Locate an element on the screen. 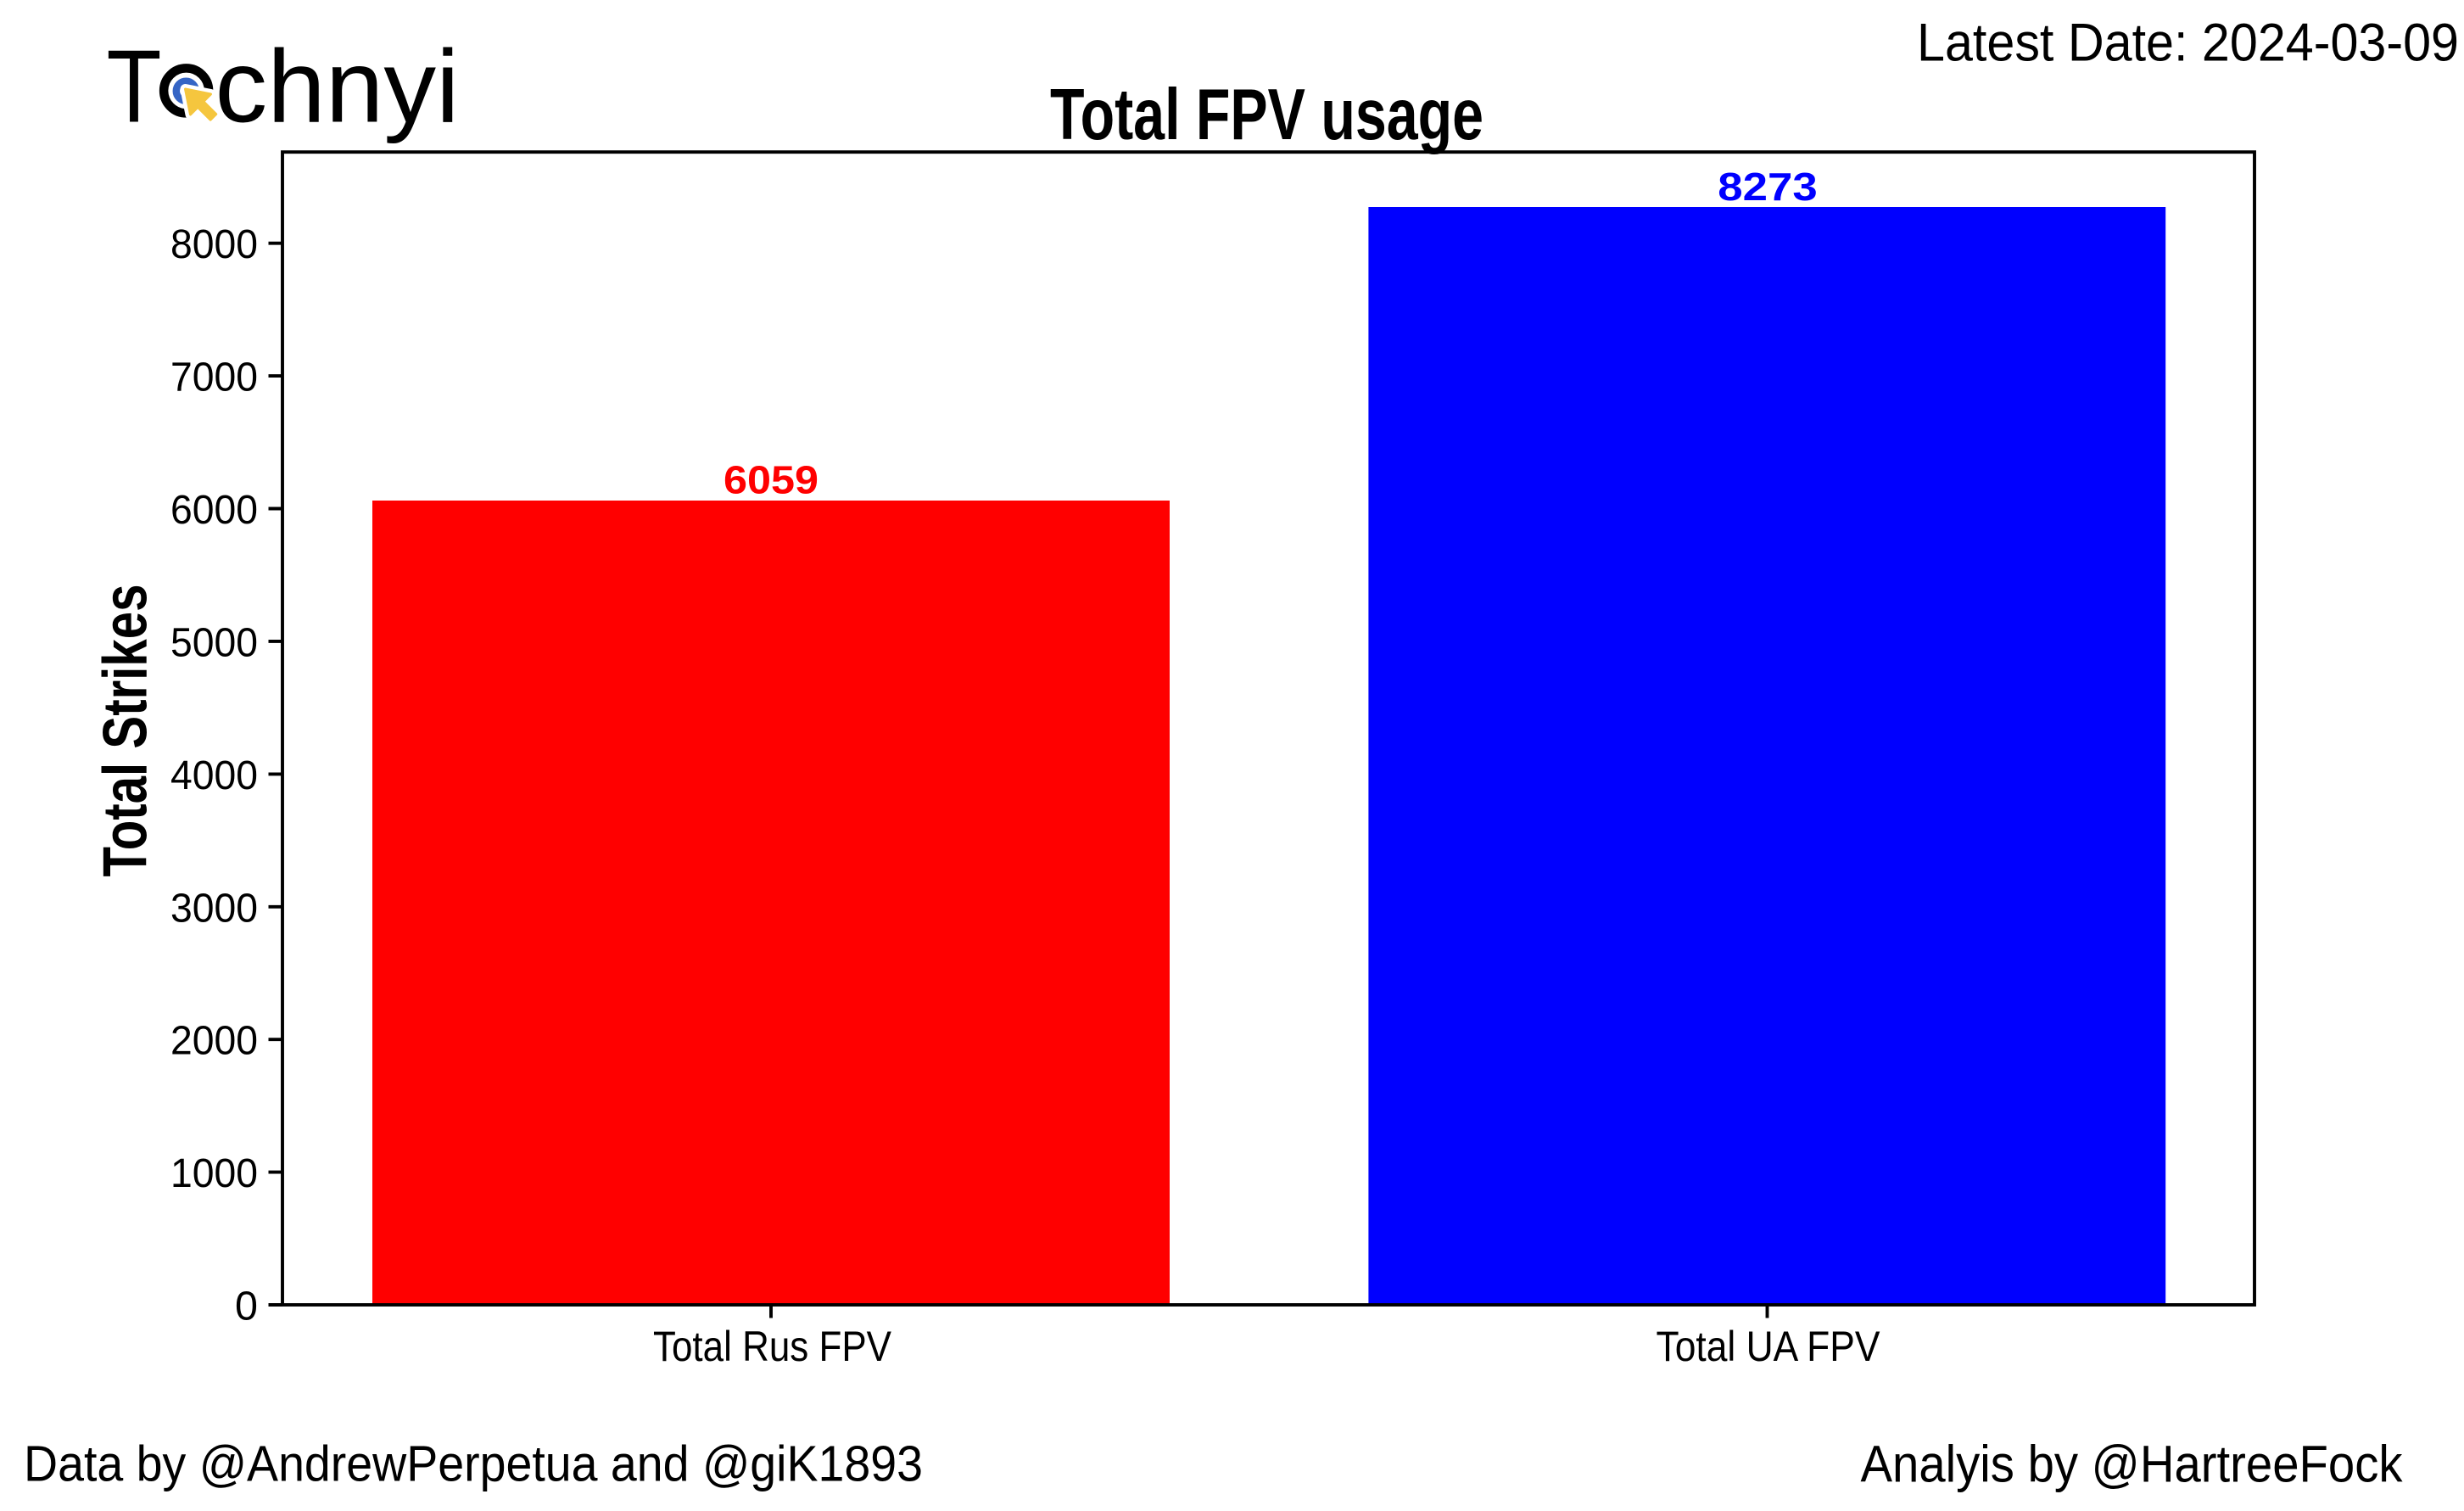  svg-text: 7000 is located at coordinates (214, 377).